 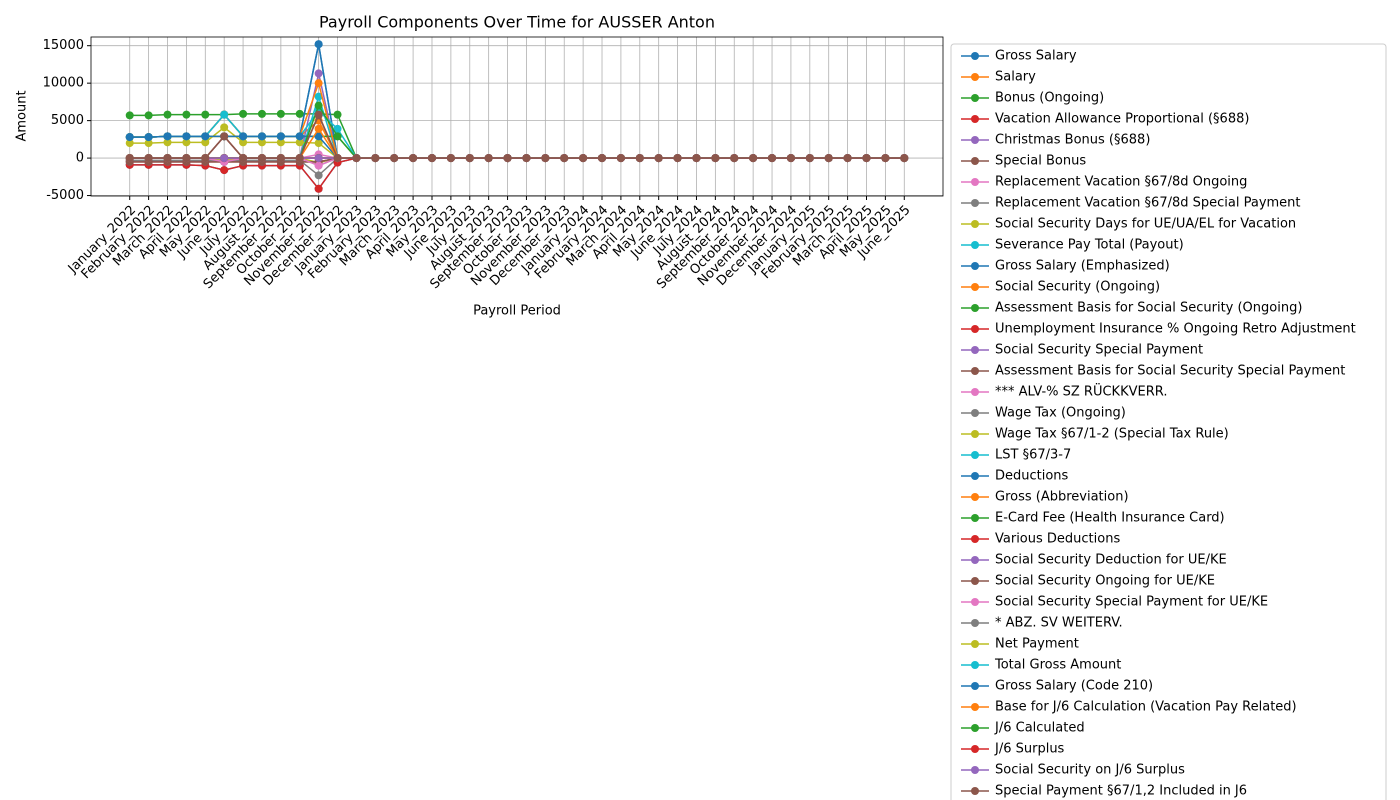 What do you see at coordinates (1057, 539) in the screenshot?
I see `legend-label: Various Deductions` at bounding box center [1057, 539].